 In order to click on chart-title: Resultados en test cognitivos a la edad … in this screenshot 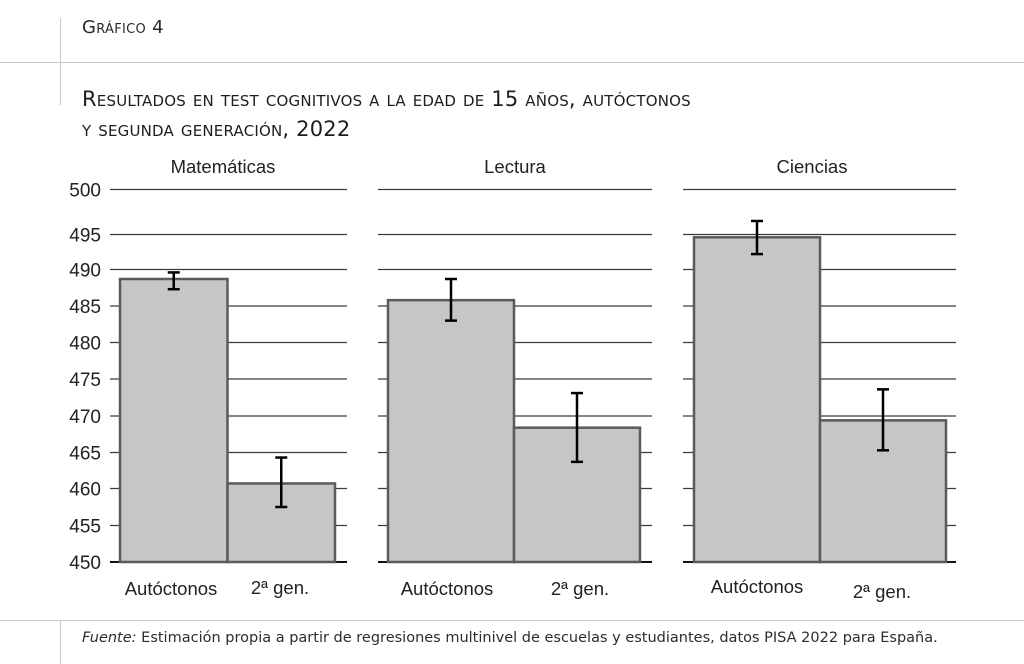, I will do `click(386, 114)`.